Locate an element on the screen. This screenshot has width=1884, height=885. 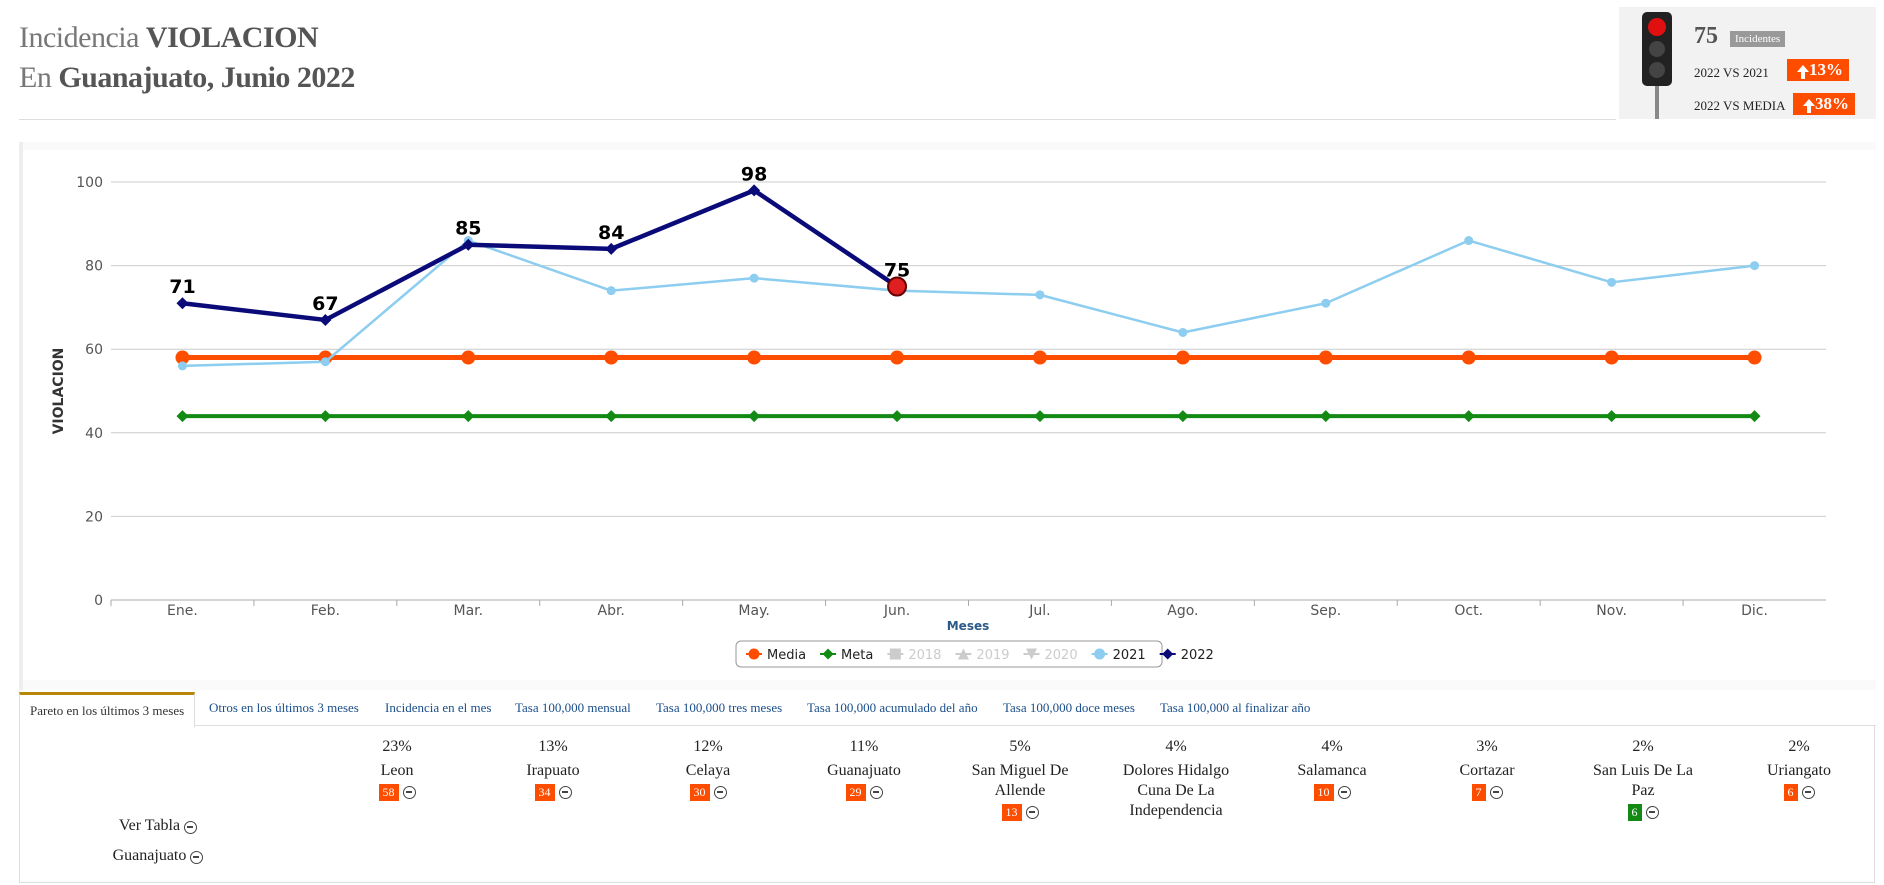
x-tick-label: Mar. is located at coordinates (468, 611).